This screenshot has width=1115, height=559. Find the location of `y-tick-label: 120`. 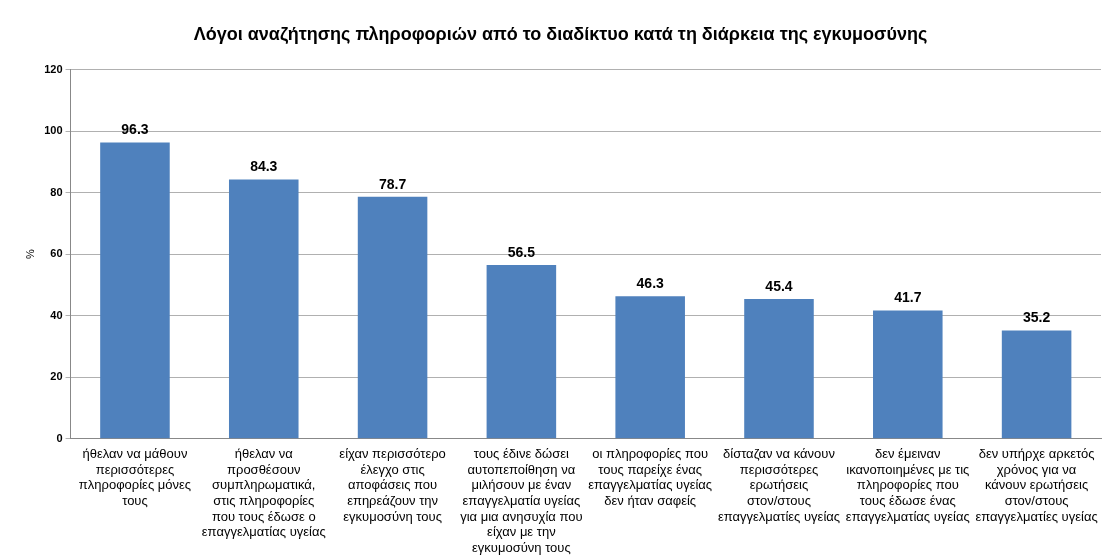

y-tick-label: 120 is located at coordinates (53, 68).